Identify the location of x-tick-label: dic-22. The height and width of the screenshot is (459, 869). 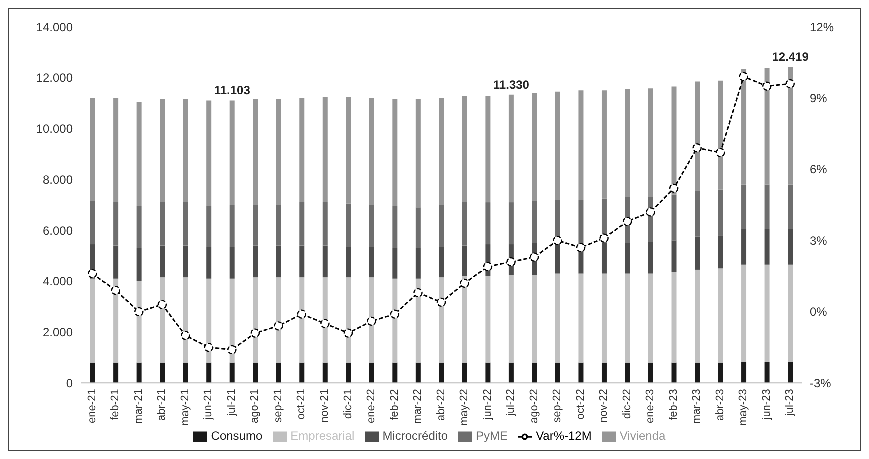
(627, 404).